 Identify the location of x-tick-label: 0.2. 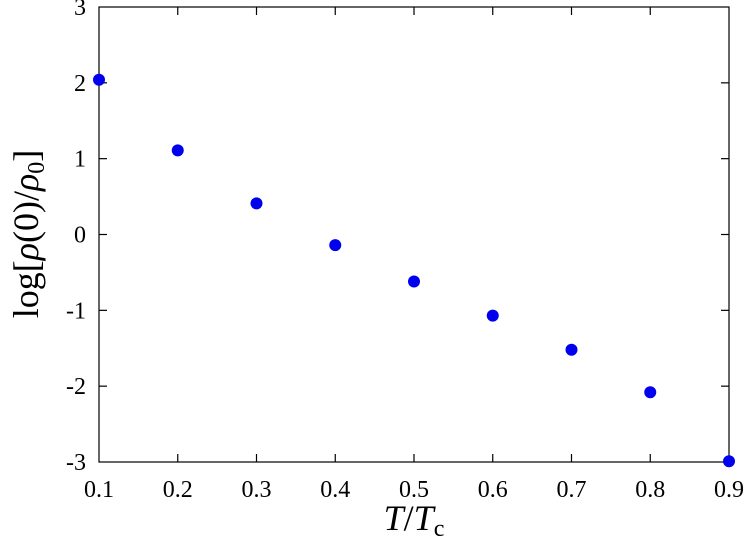
(178, 490).